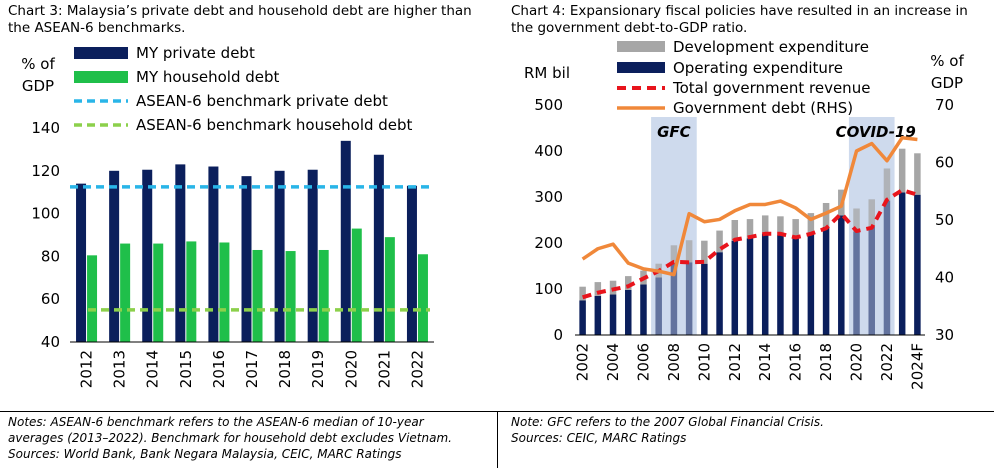 This screenshot has width=994, height=468. What do you see at coordinates (38, 64) in the screenshot?
I see `y-axis-label: % of` at bounding box center [38, 64].